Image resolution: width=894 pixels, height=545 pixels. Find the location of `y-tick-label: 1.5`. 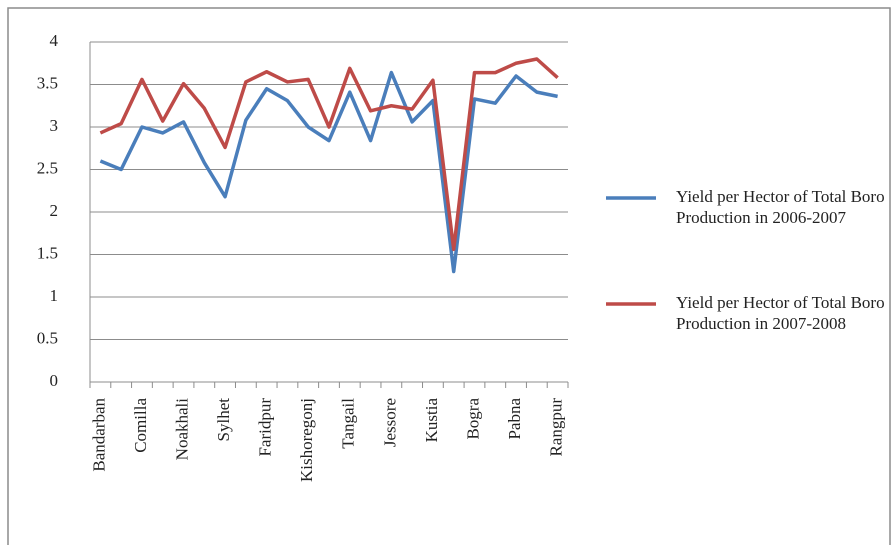

y-tick-label: 1.5 is located at coordinates (47, 252).